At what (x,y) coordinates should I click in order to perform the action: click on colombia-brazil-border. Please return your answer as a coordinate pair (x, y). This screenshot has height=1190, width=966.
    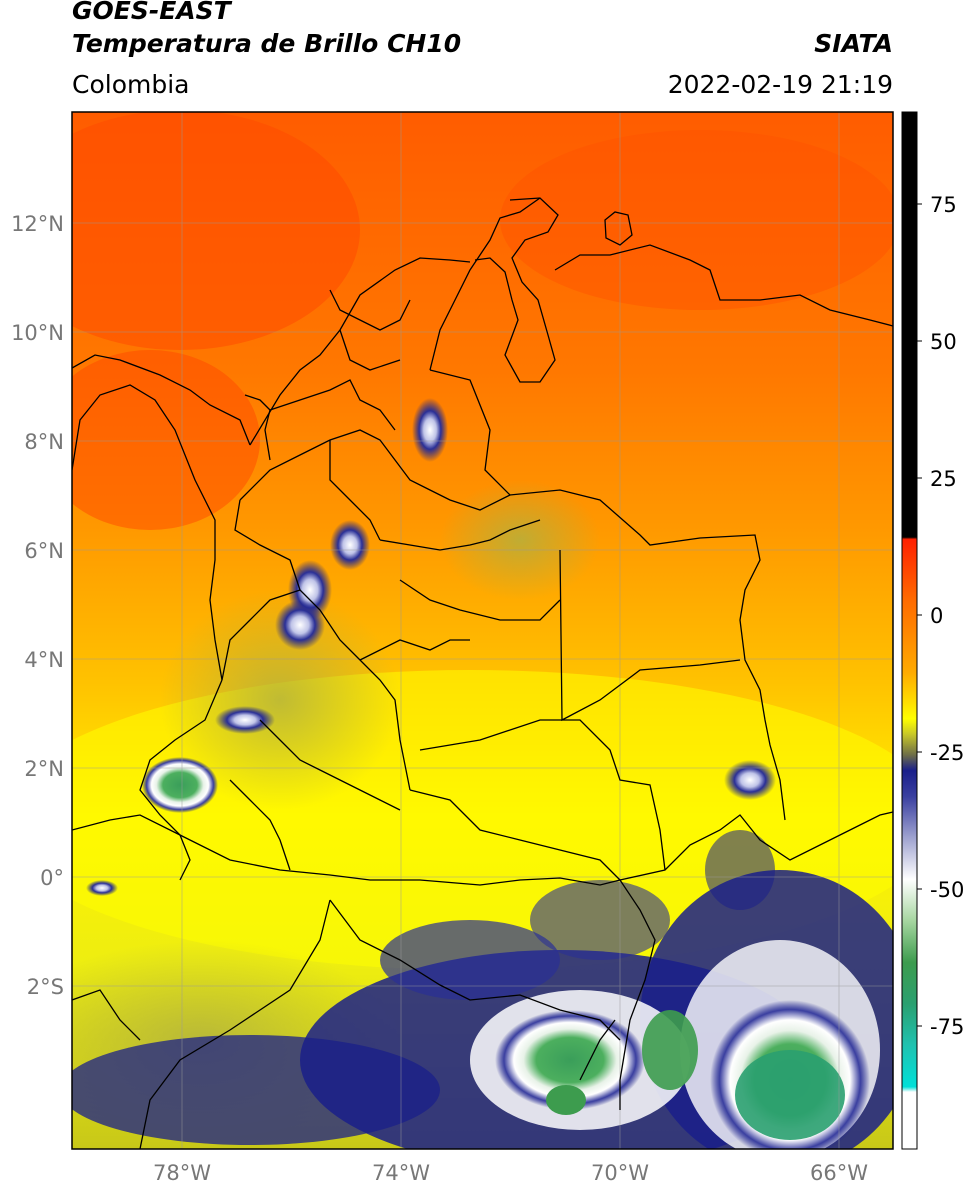
    Looking at the image, I should click on (637, 994).